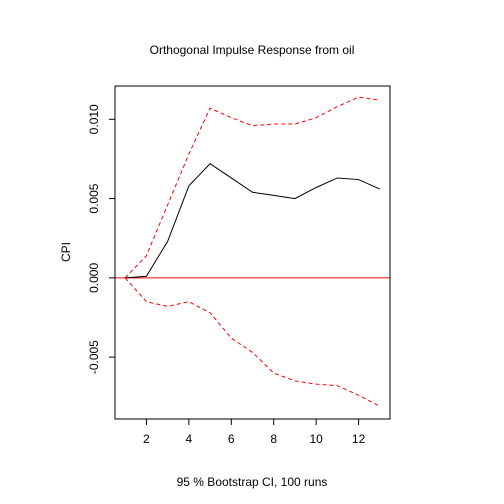 The image size is (504, 504). Describe the element at coordinates (316, 439) in the screenshot. I see `x-tick-label: 10` at that location.